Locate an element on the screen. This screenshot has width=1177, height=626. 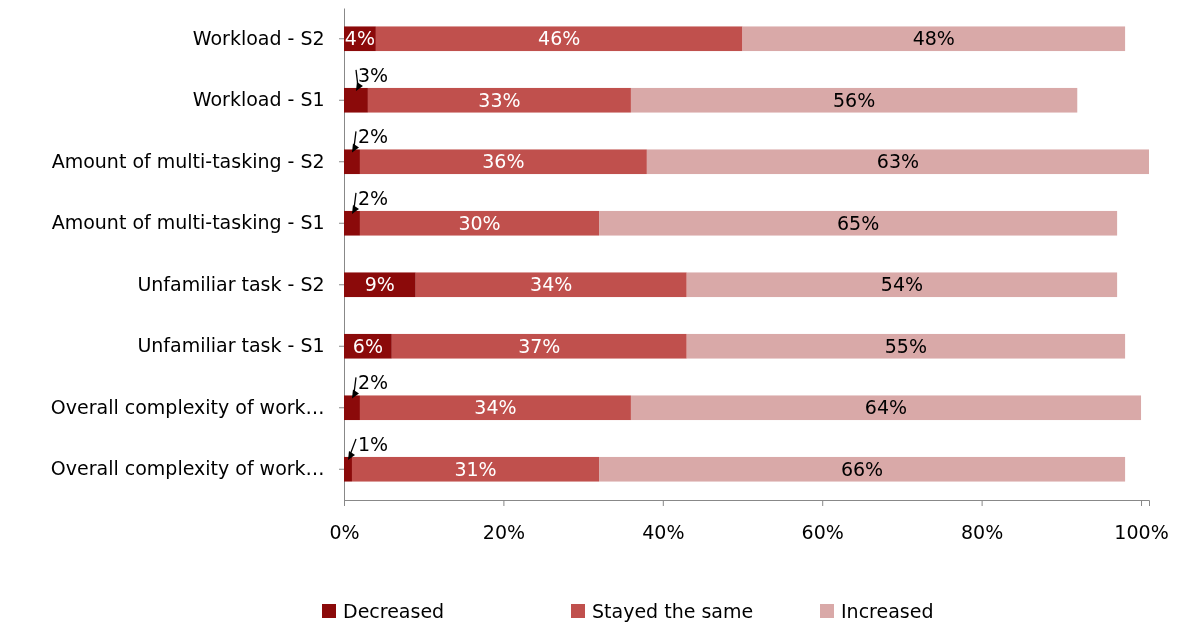
data-label: 54% is located at coordinates (902, 284).